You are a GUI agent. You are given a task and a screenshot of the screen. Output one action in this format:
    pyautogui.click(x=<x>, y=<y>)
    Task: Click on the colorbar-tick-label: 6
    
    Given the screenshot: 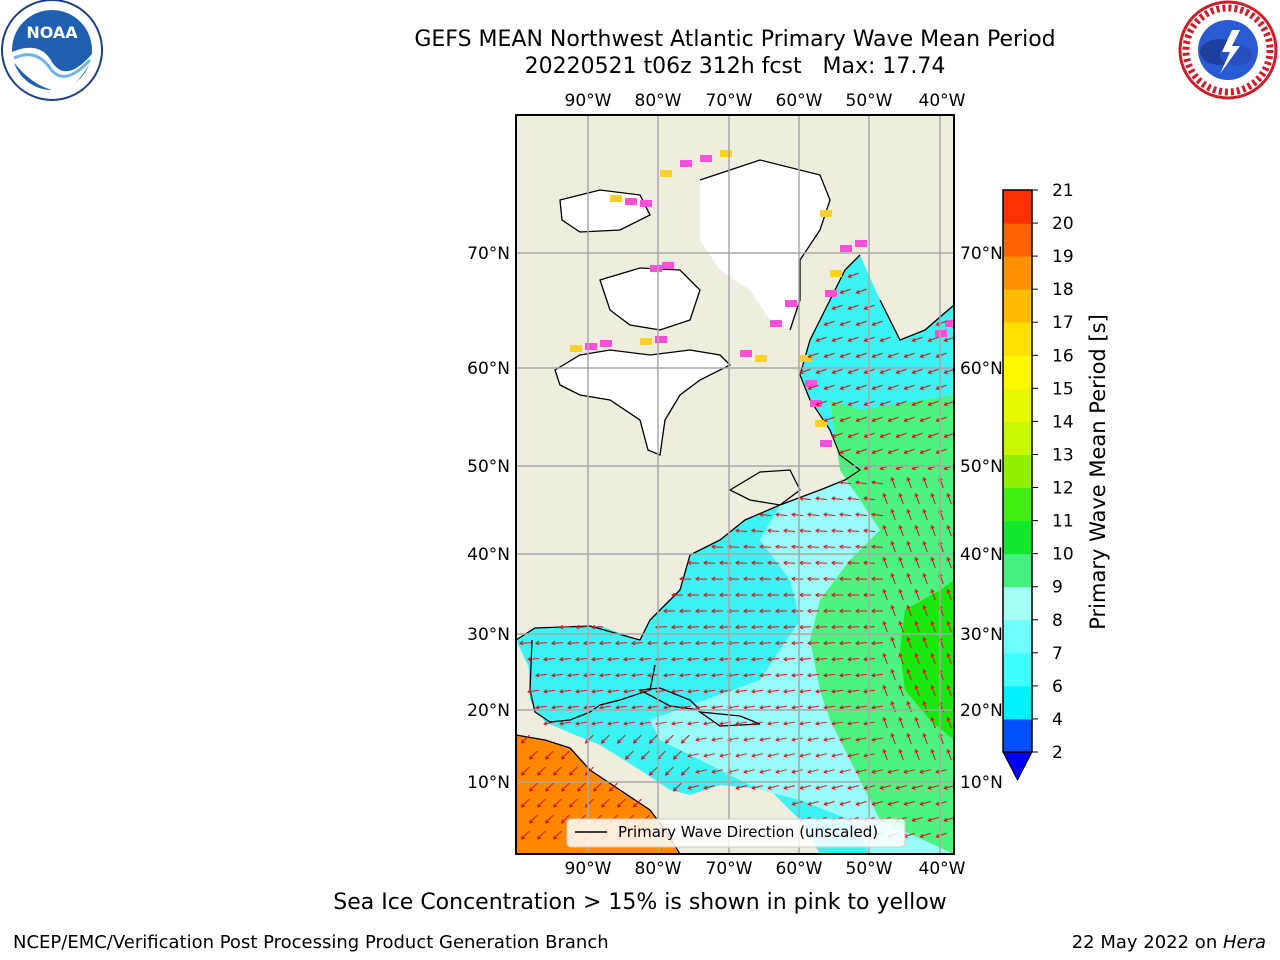 What is the action you would take?
    pyautogui.click(x=1057, y=687)
    